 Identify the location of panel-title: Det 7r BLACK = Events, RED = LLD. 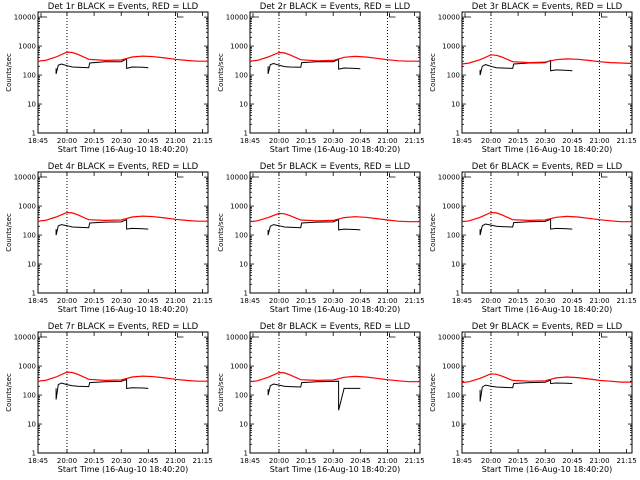
(123, 327).